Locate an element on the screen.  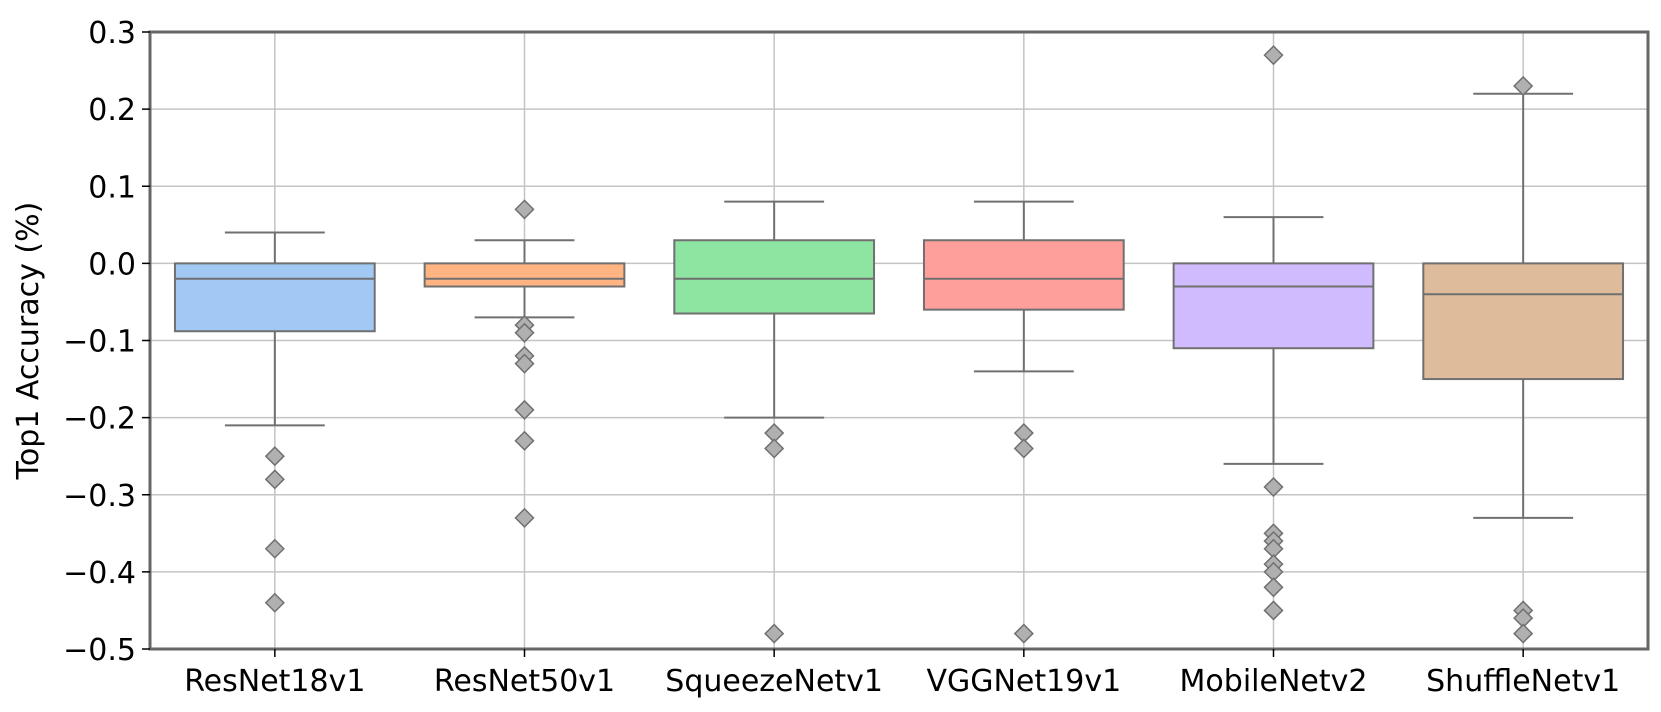
y-axis: 0.3 0.2 0.1 0.0 −0.1 −0.2 −0.3 −0.4 −0.5 is located at coordinates (106, 342).